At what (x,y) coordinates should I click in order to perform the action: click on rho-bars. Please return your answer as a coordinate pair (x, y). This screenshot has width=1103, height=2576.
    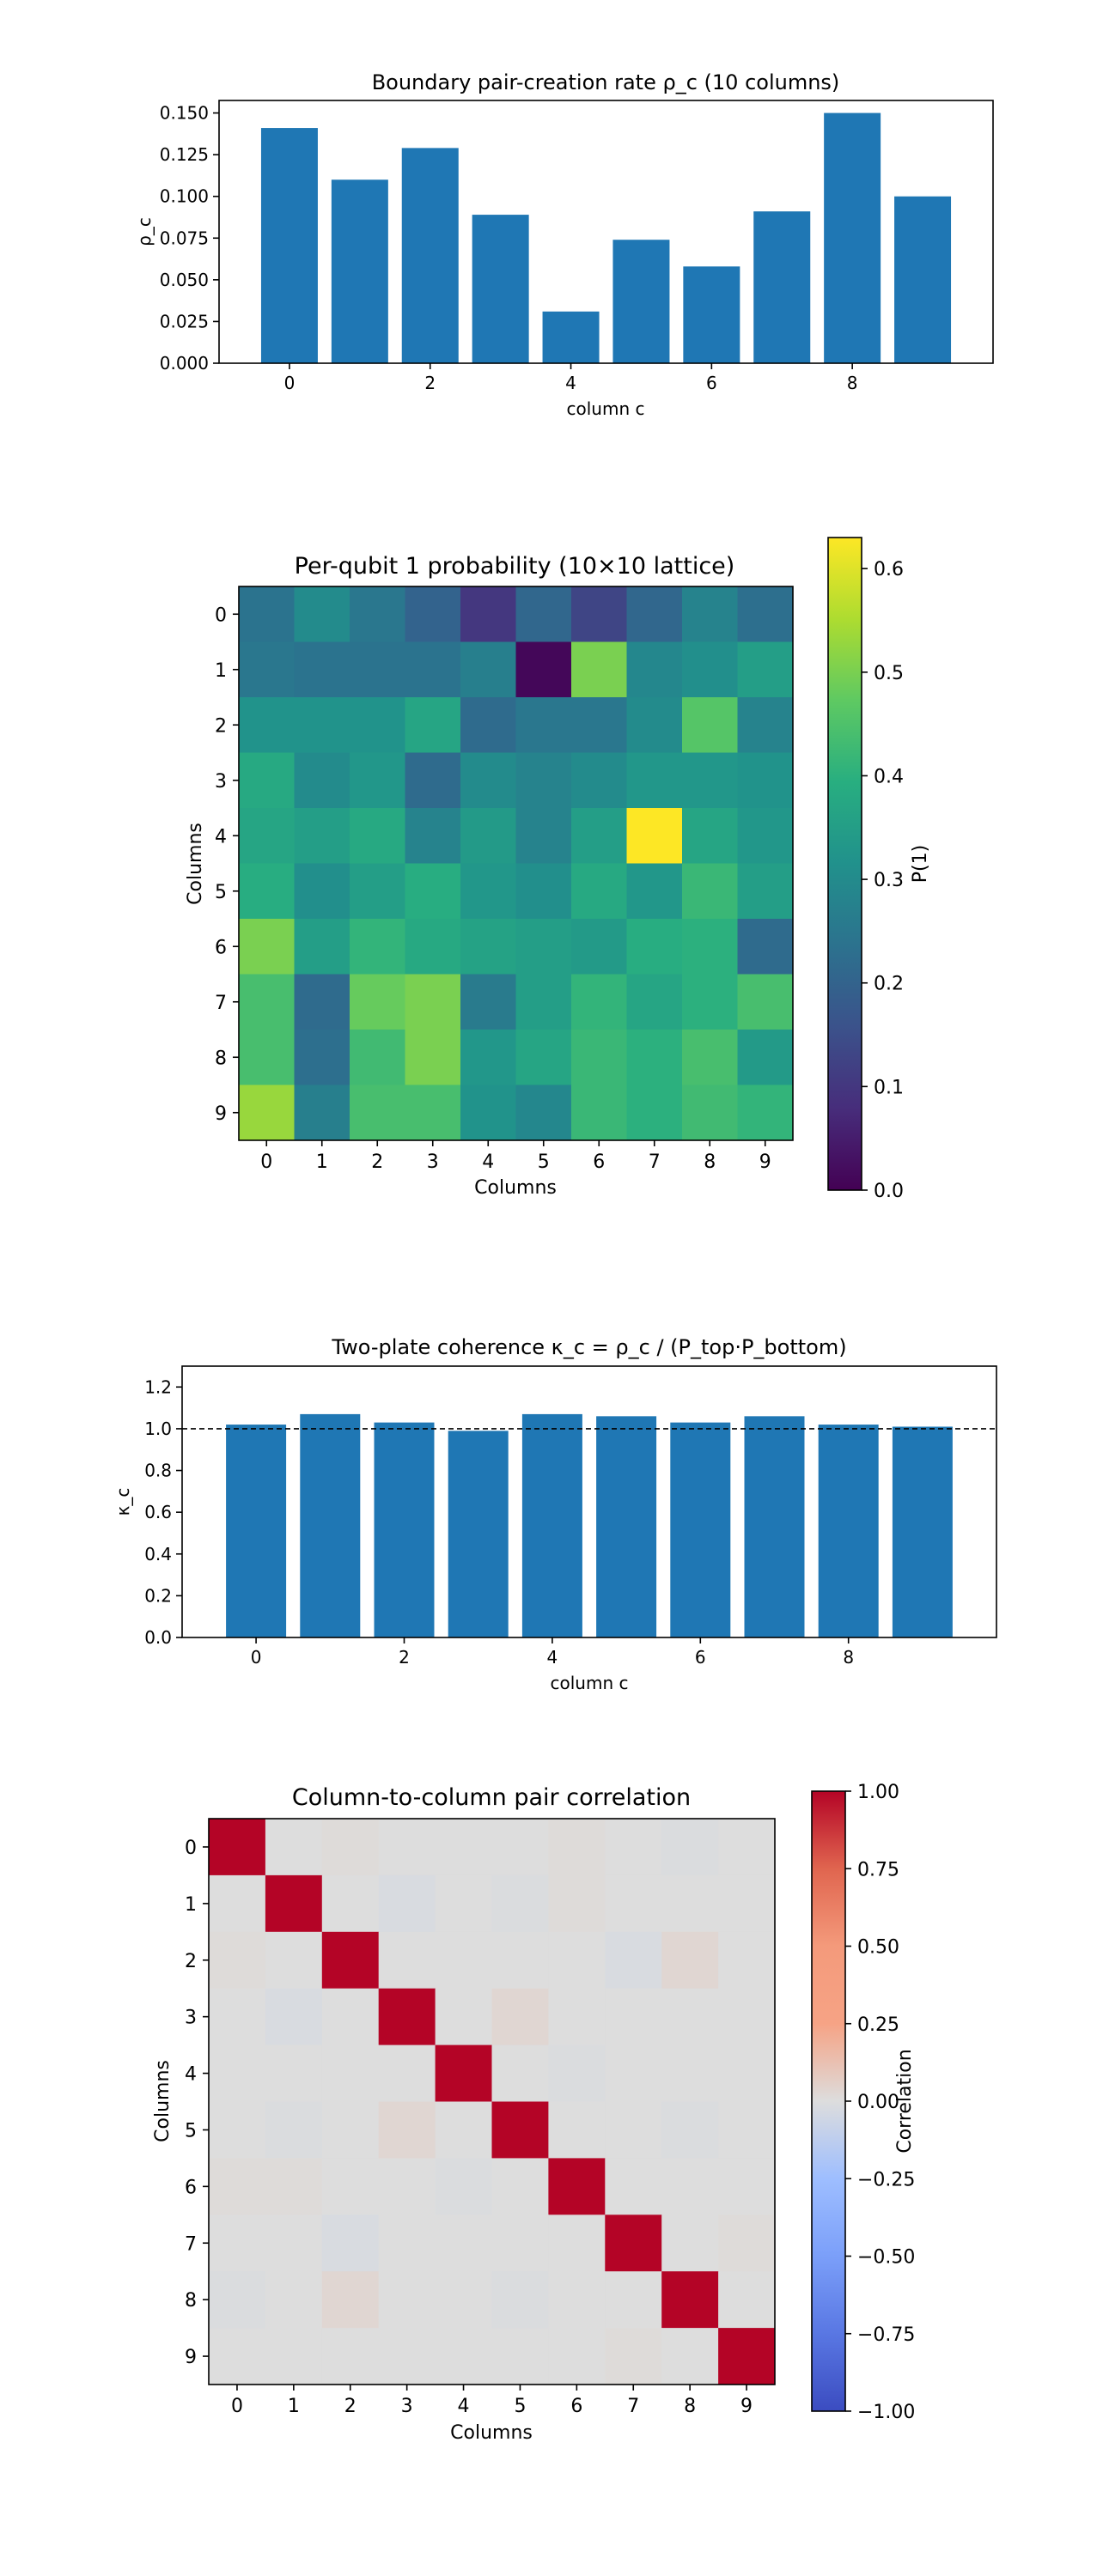
    Looking at the image, I should click on (606, 238).